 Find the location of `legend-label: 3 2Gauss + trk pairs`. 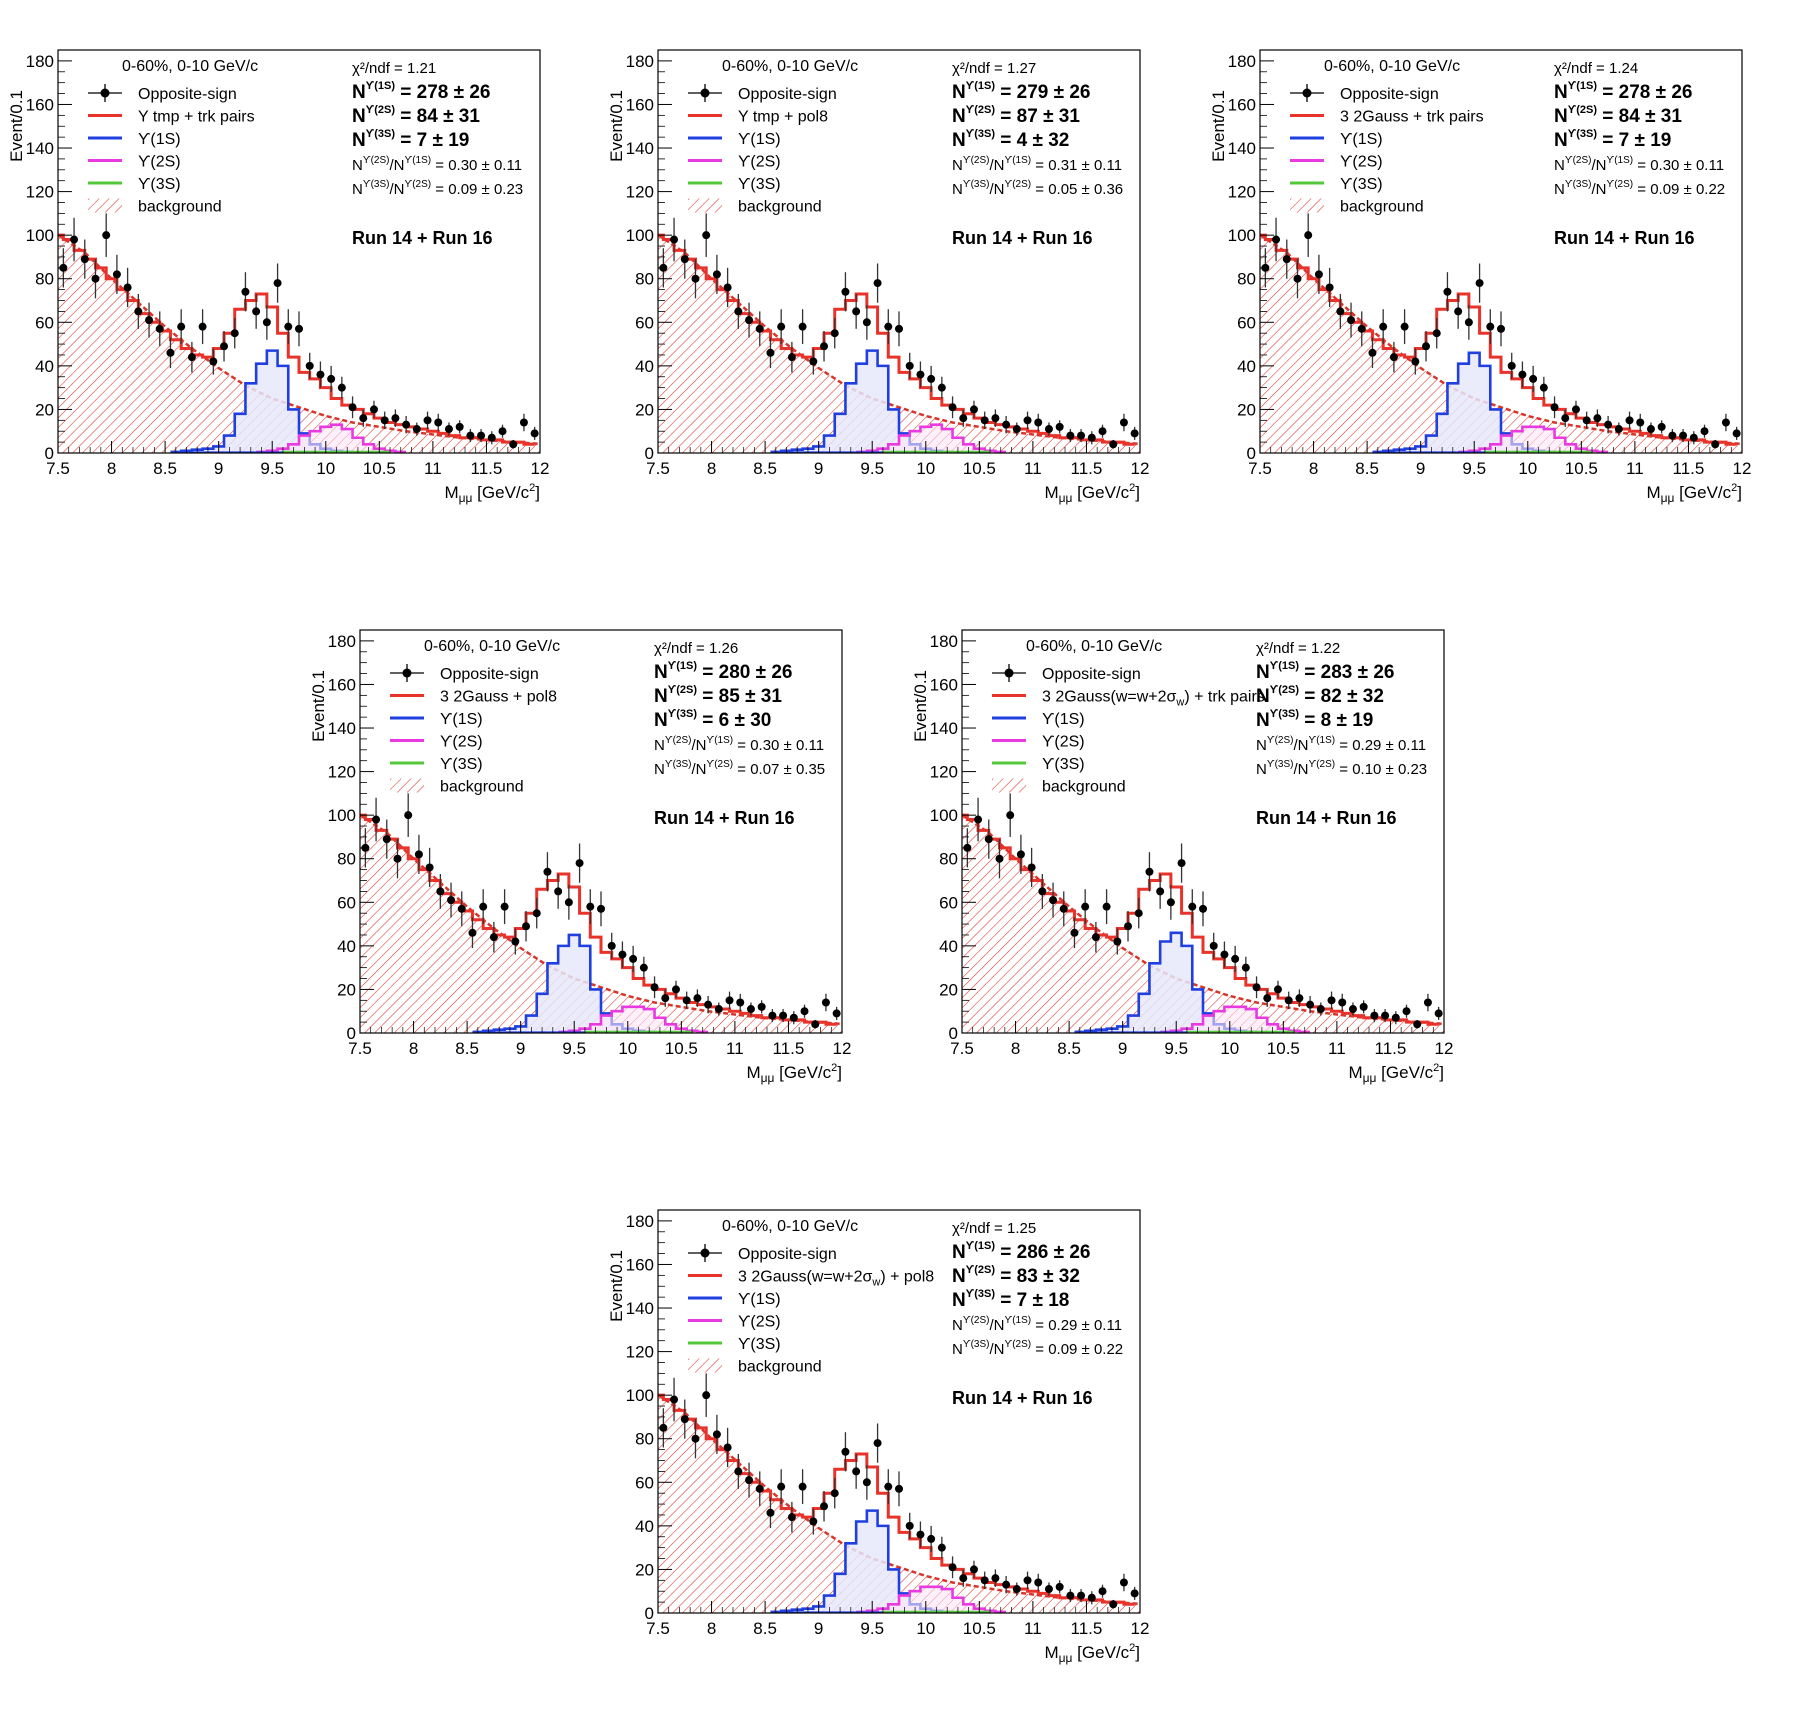

legend-label: 3 2Gauss + trk pairs is located at coordinates (1412, 117).